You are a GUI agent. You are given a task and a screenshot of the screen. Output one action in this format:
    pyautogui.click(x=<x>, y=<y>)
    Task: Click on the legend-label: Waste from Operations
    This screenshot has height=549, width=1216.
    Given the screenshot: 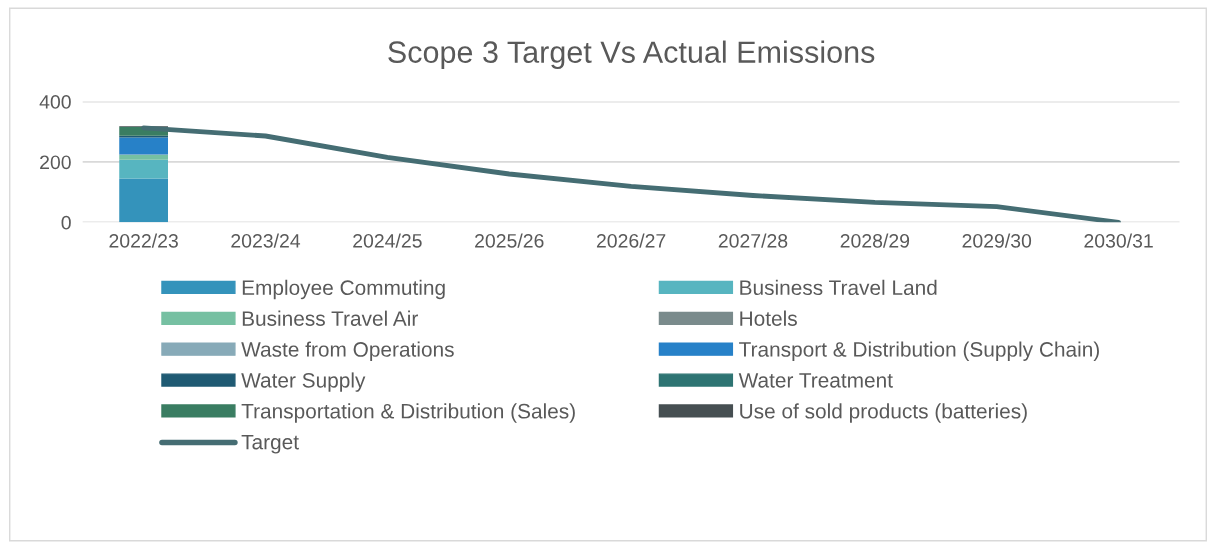 What is the action you would take?
    pyautogui.click(x=347, y=351)
    